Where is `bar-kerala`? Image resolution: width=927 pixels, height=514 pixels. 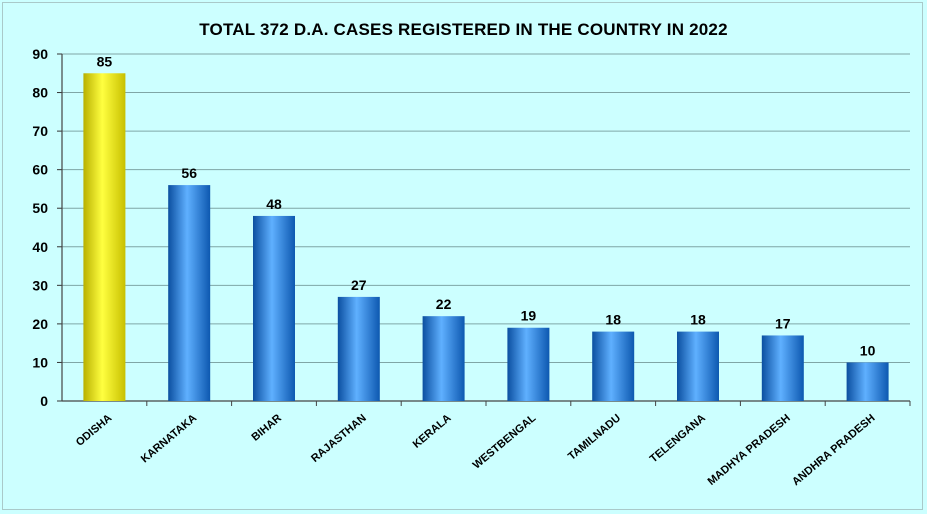
bar-kerala is located at coordinates (443, 358).